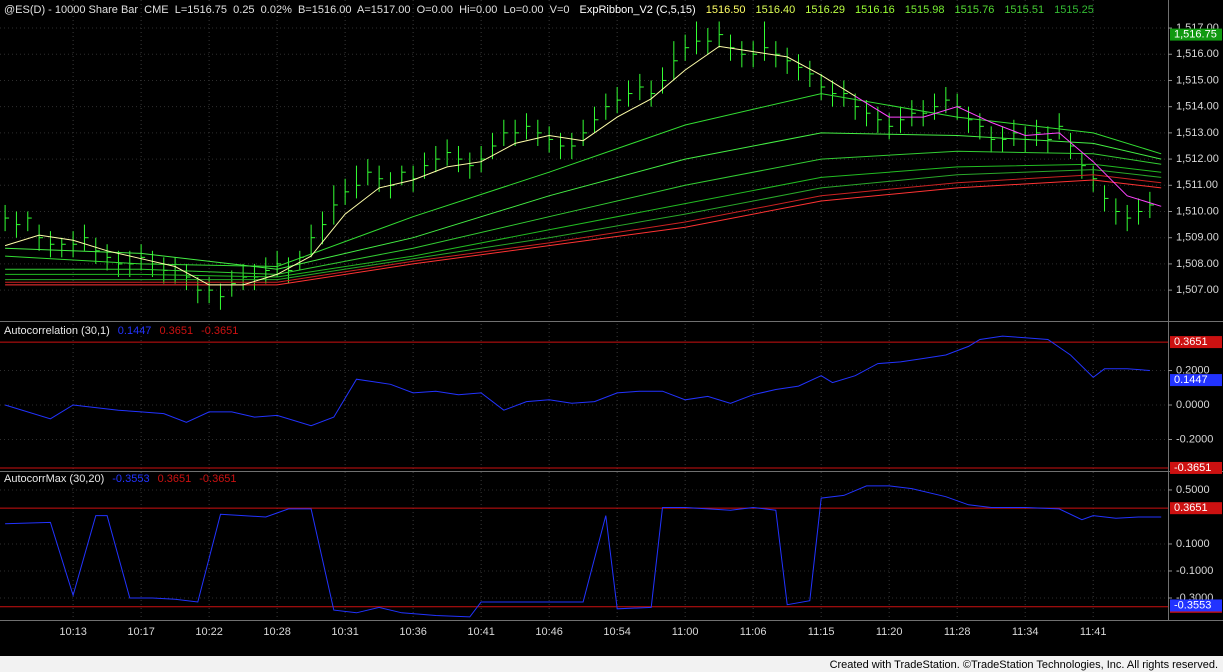  I want to click on y-tick-label: 1,508.00, so click(1197, 264).